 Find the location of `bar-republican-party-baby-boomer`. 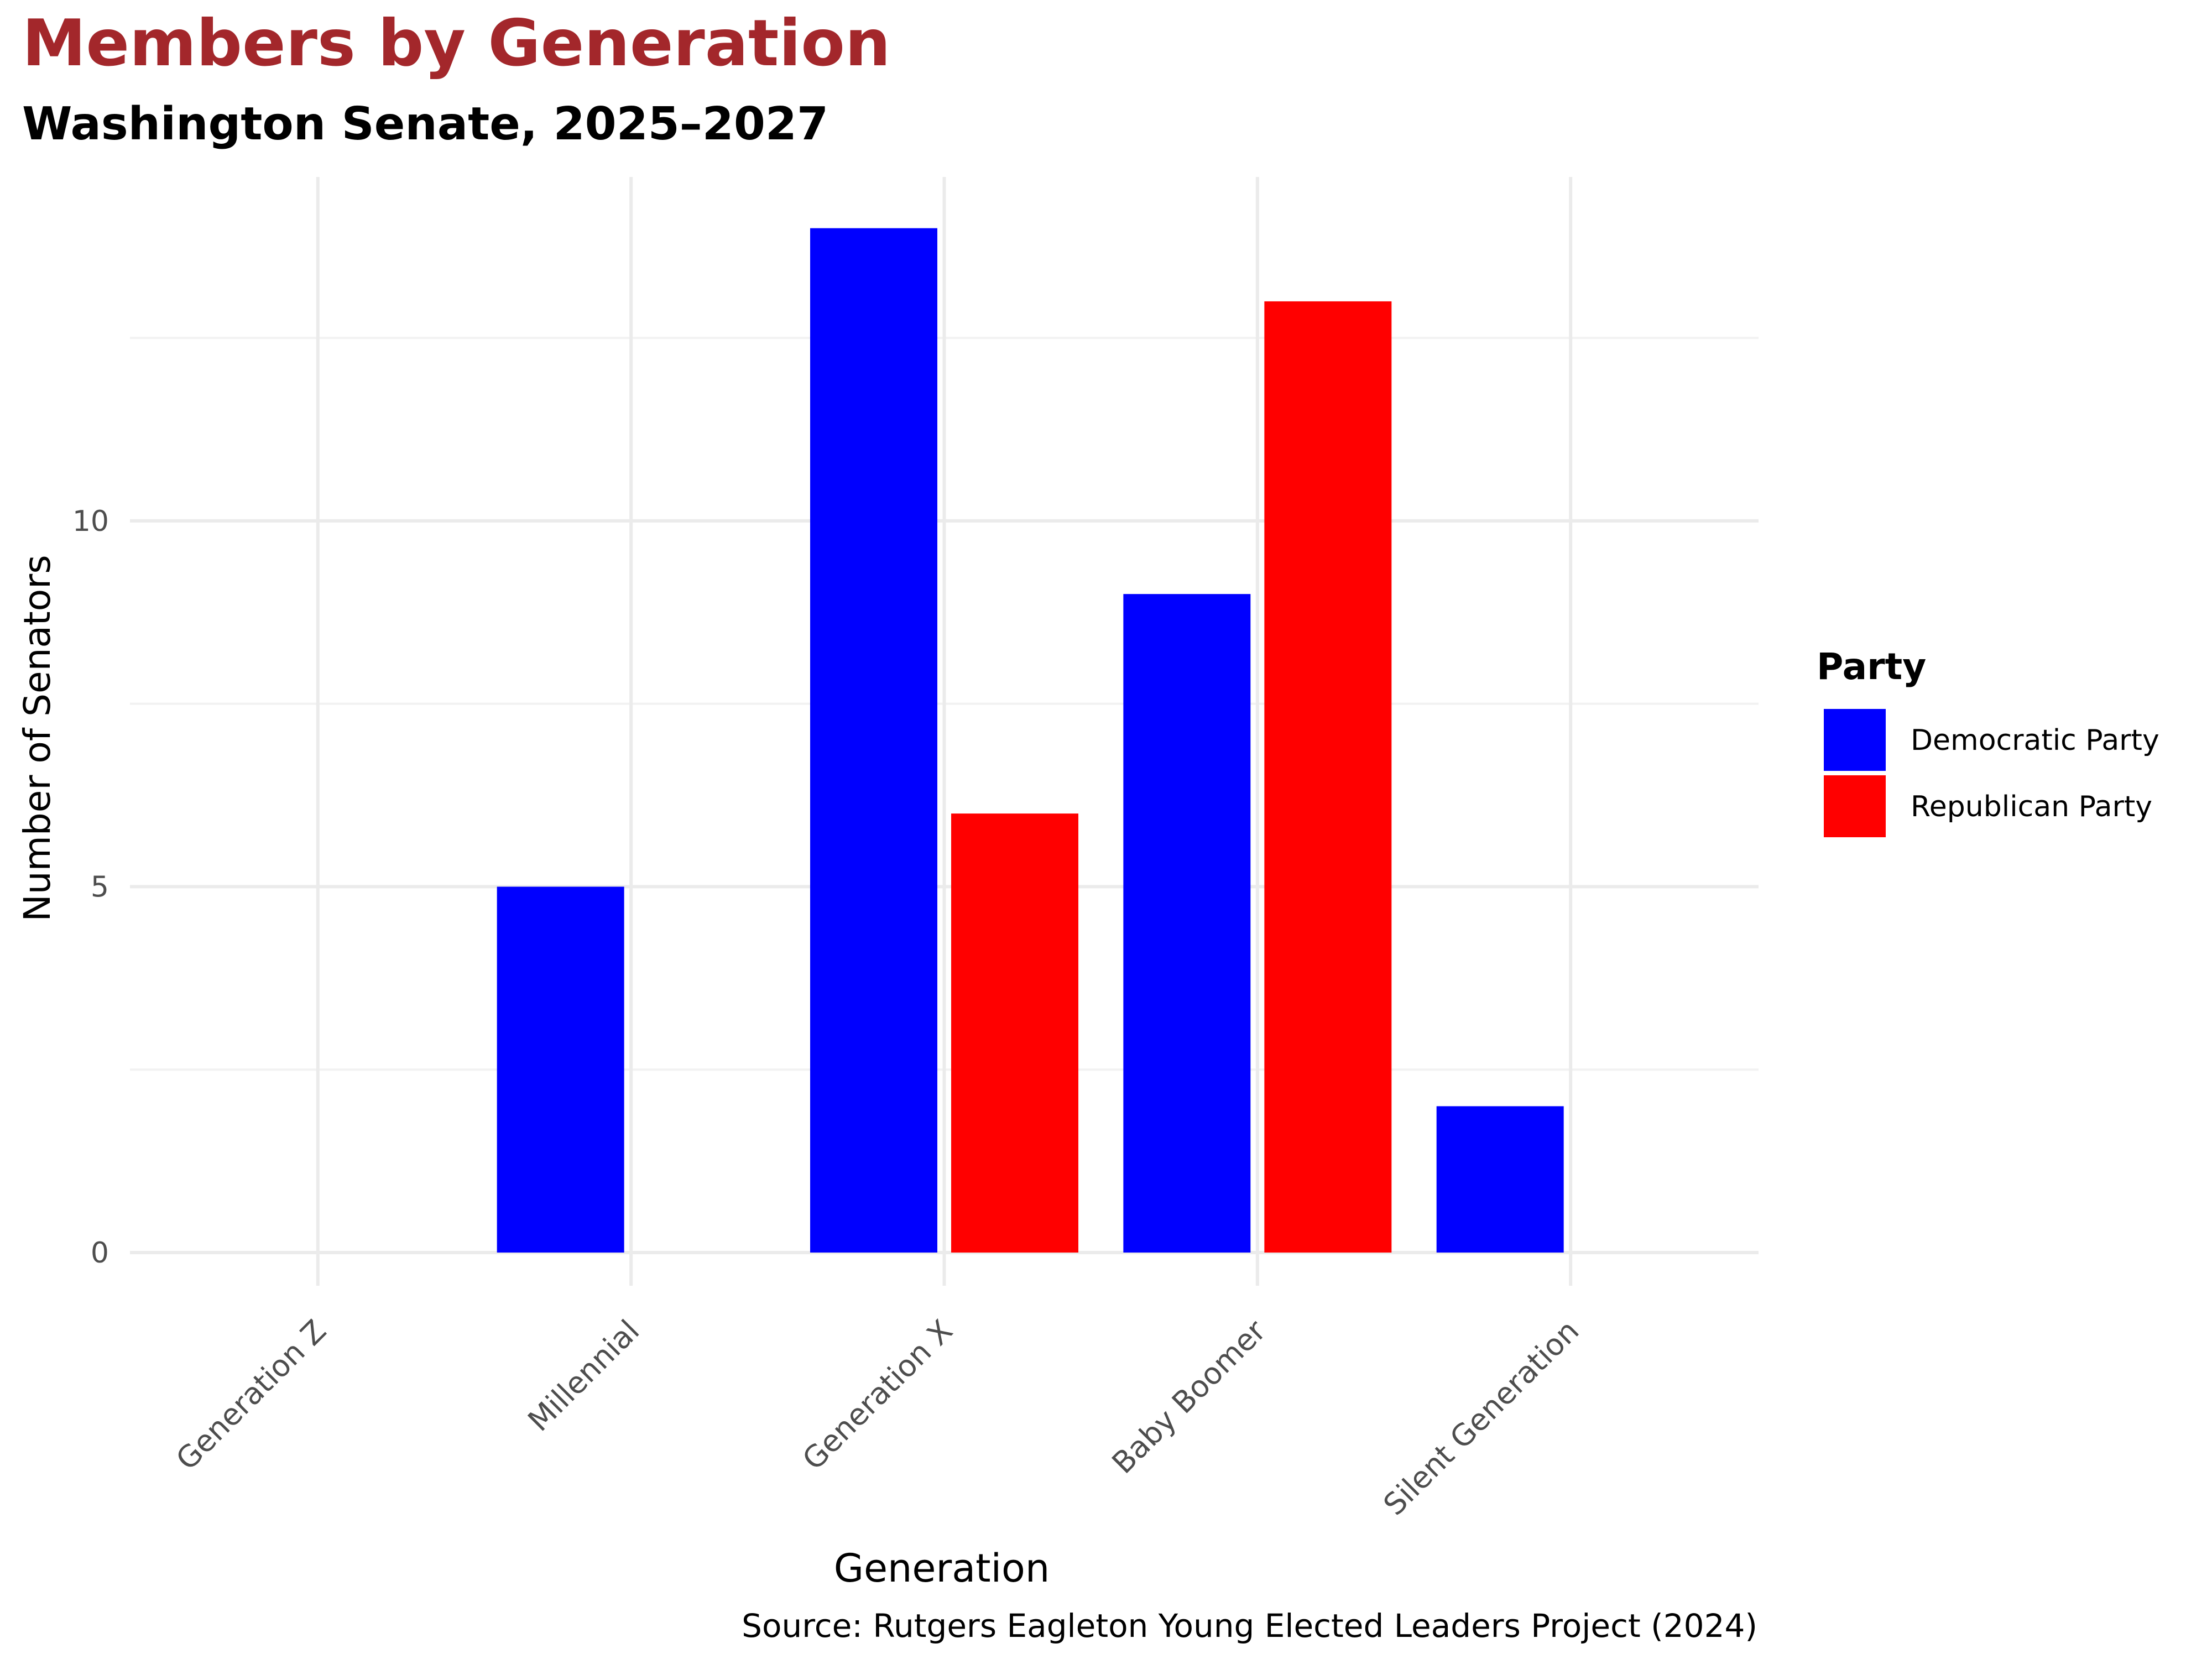

bar-republican-party-baby-boomer is located at coordinates (1328, 777).